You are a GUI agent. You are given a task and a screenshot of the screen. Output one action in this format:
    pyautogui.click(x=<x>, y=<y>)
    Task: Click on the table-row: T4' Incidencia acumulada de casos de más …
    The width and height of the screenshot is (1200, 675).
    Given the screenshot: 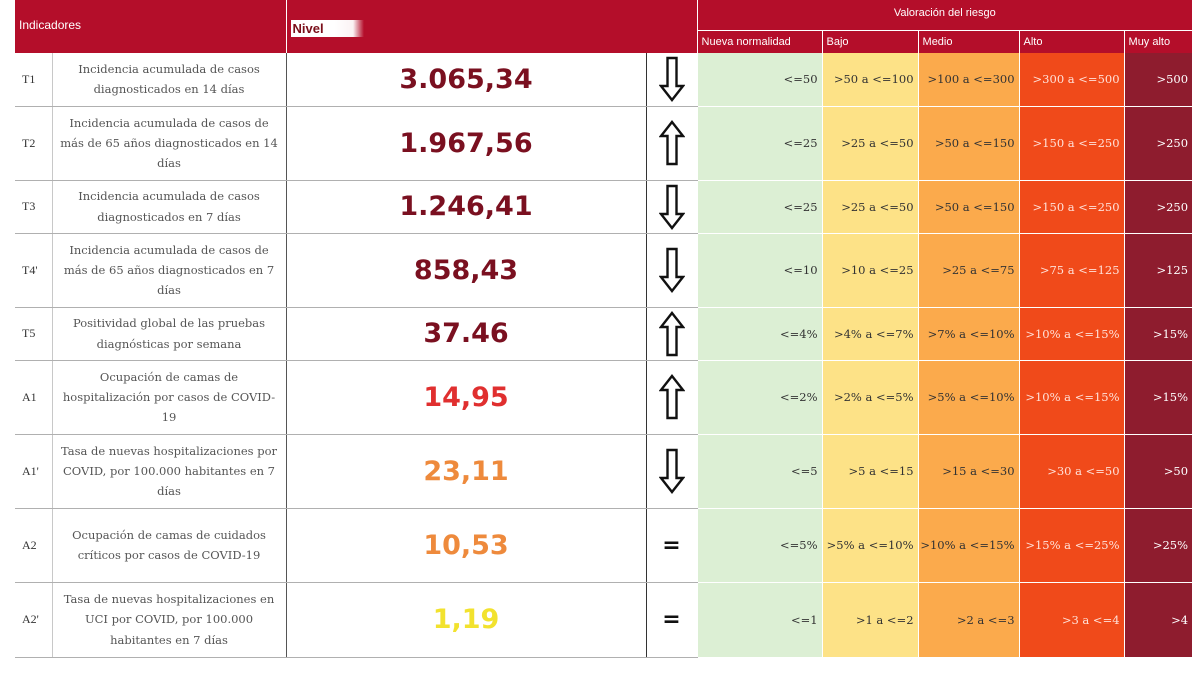 What is the action you would take?
    pyautogui.click(x=604, y=270)
    